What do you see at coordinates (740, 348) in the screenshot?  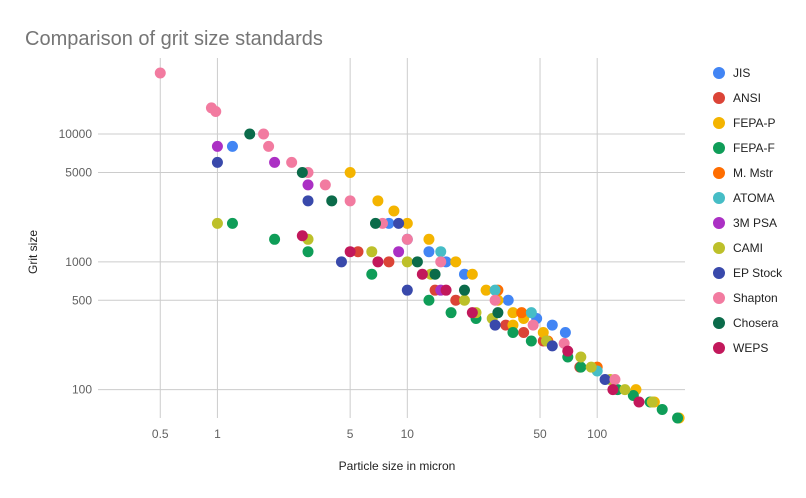 I see `legend-item: WEPS` at bounding box center [740, 348].